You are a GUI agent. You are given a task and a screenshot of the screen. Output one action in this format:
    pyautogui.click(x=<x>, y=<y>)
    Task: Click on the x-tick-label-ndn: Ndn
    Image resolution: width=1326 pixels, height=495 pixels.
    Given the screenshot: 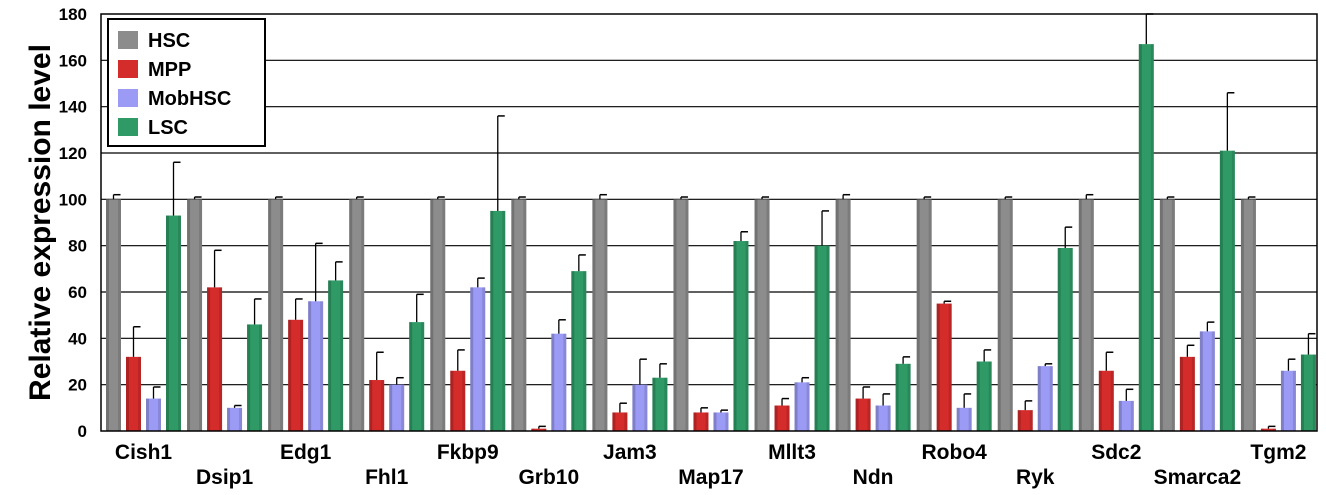 What is the action you would take?
    pyautogui.click(x=873, y=477)
    